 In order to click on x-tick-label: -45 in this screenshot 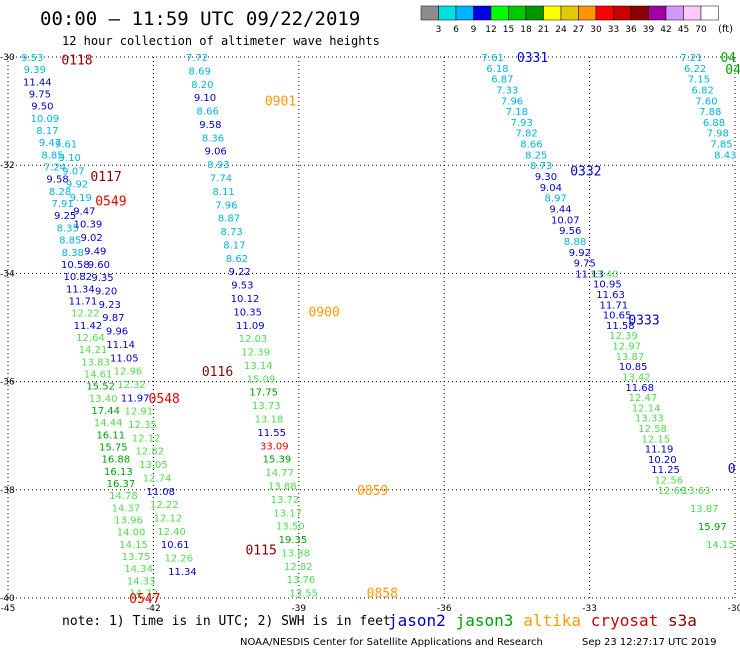, I will do `click(8, 609)`.